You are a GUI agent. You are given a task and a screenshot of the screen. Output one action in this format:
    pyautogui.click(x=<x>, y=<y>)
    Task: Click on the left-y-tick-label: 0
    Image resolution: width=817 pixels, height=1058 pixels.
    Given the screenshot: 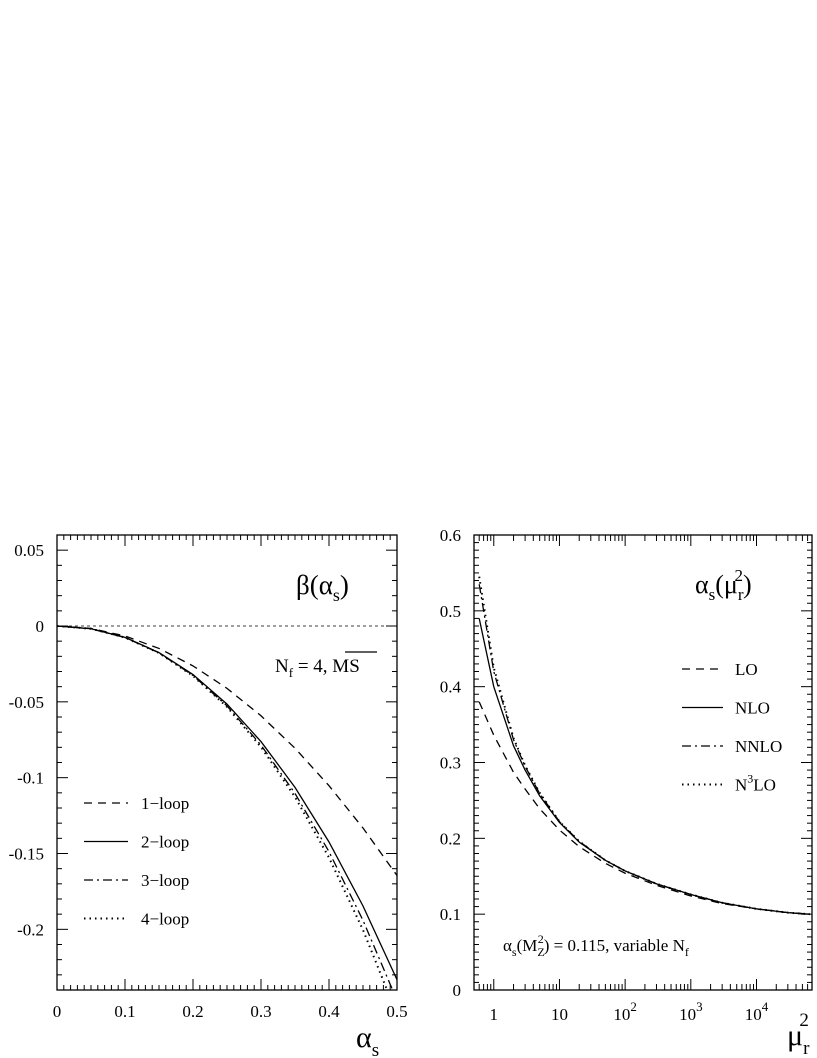 What is the action you would take?
    pyautogui.click(x=40, y=626)
    